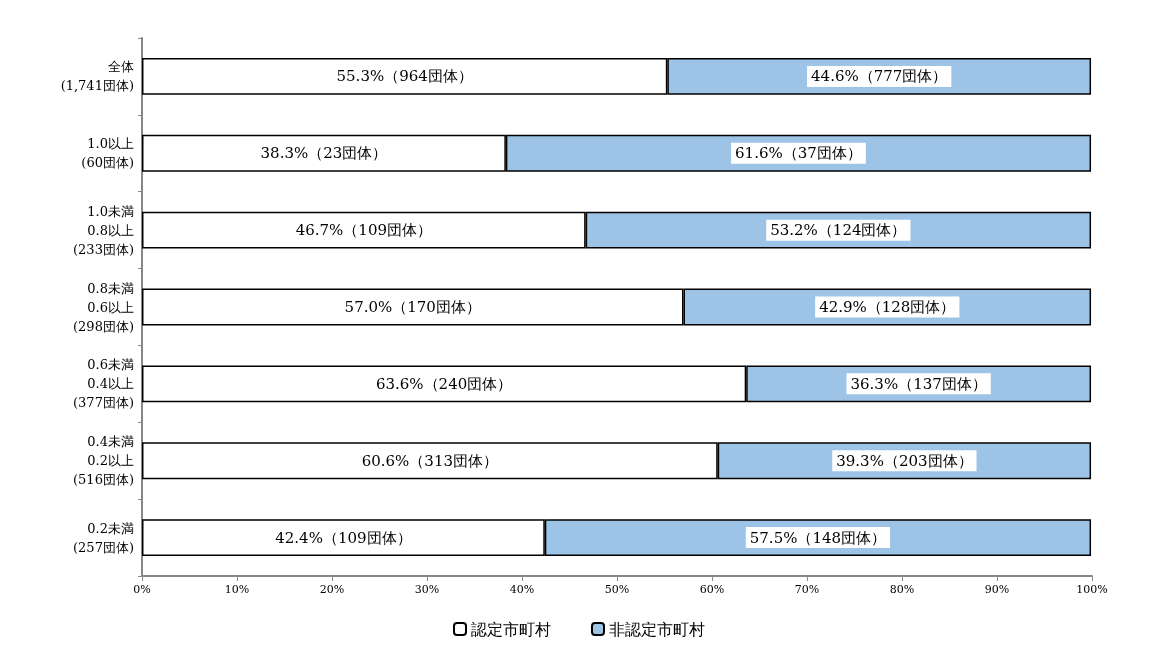 The image size is (1158, 650). I want to click on data-label: 61.6%（37団体）, so click(798, 153).